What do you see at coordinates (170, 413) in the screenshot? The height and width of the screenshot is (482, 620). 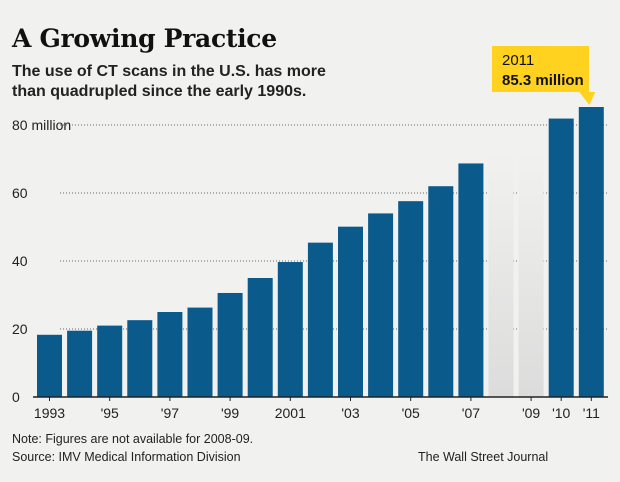 I see `x-tick-label: '97` at bounding box center [170, 413].